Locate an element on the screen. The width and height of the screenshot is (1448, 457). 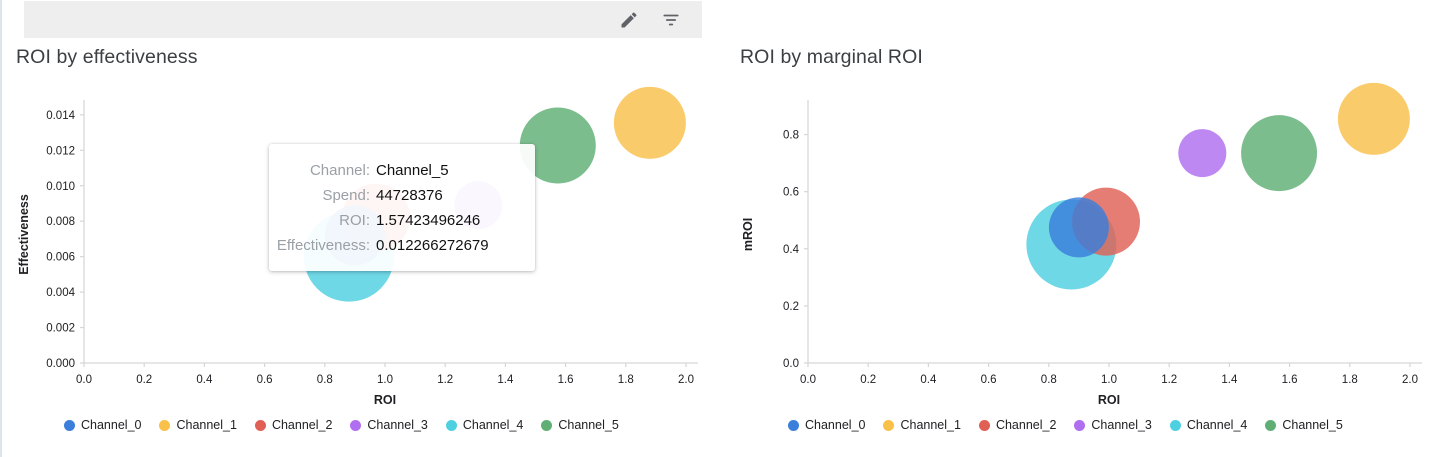
tooltip-row: ROI: 1.57423496246 is located at coordinates (402, 220).